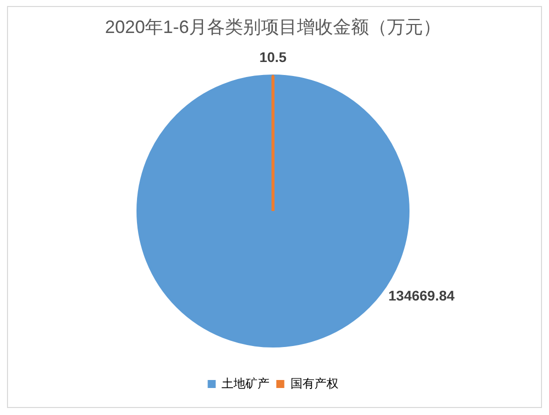 This screenshot has width=549, height=415. Describe the element at coordinates (314, 383) in the screenshot. I see `legend-label: 国有产权` at that location.